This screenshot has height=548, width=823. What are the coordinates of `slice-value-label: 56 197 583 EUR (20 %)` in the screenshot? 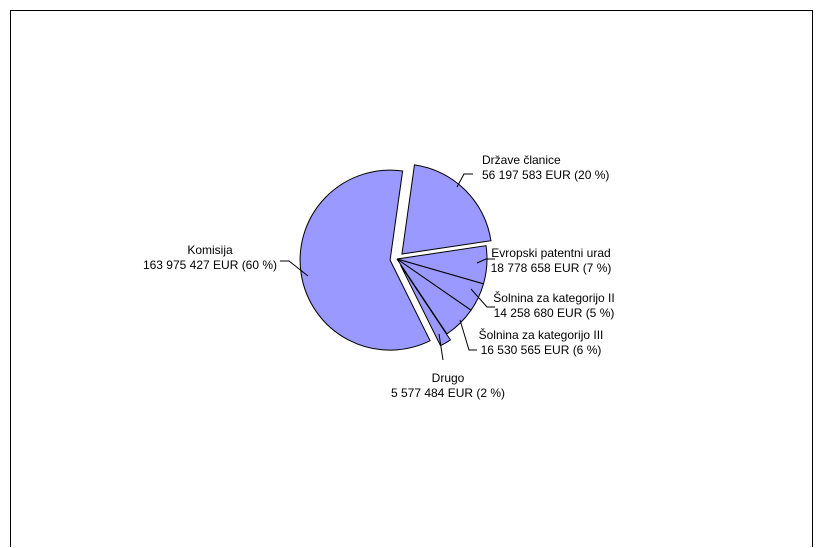 It's located at (545, 175).